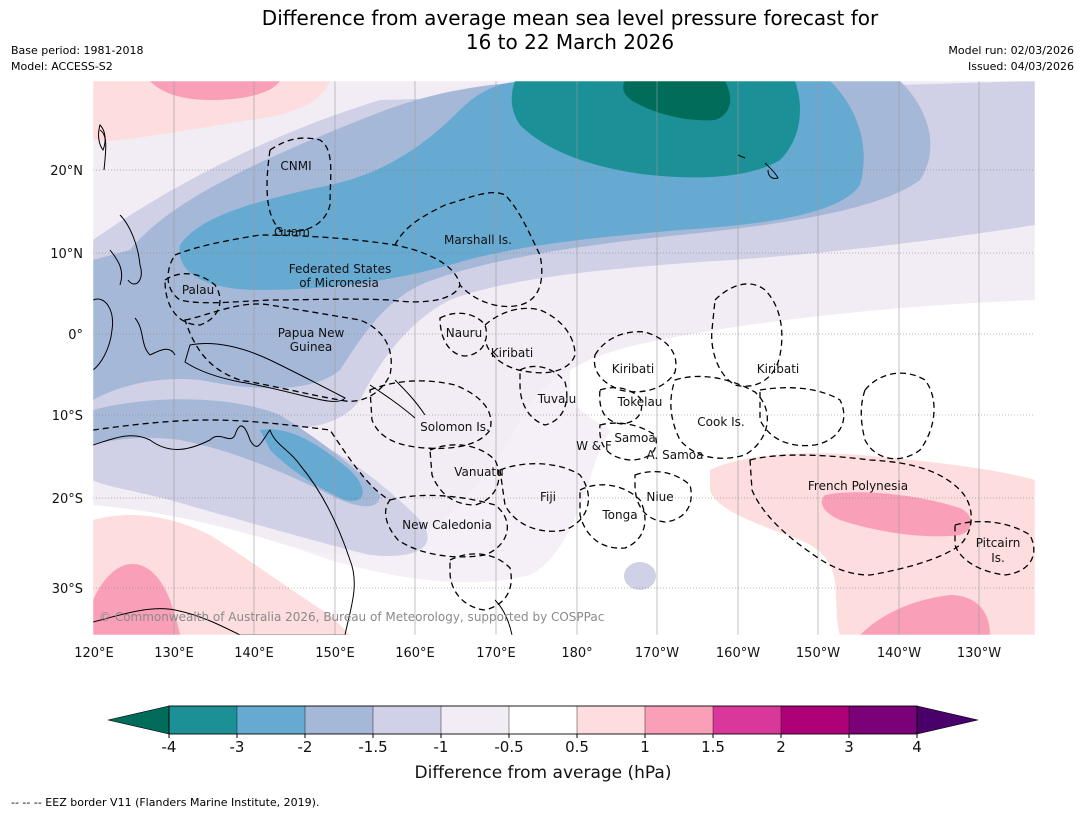  Describe the element at coordinates (77, 50) in the screenshot. I see `base-period: Base period: 1981-2018` at that location.